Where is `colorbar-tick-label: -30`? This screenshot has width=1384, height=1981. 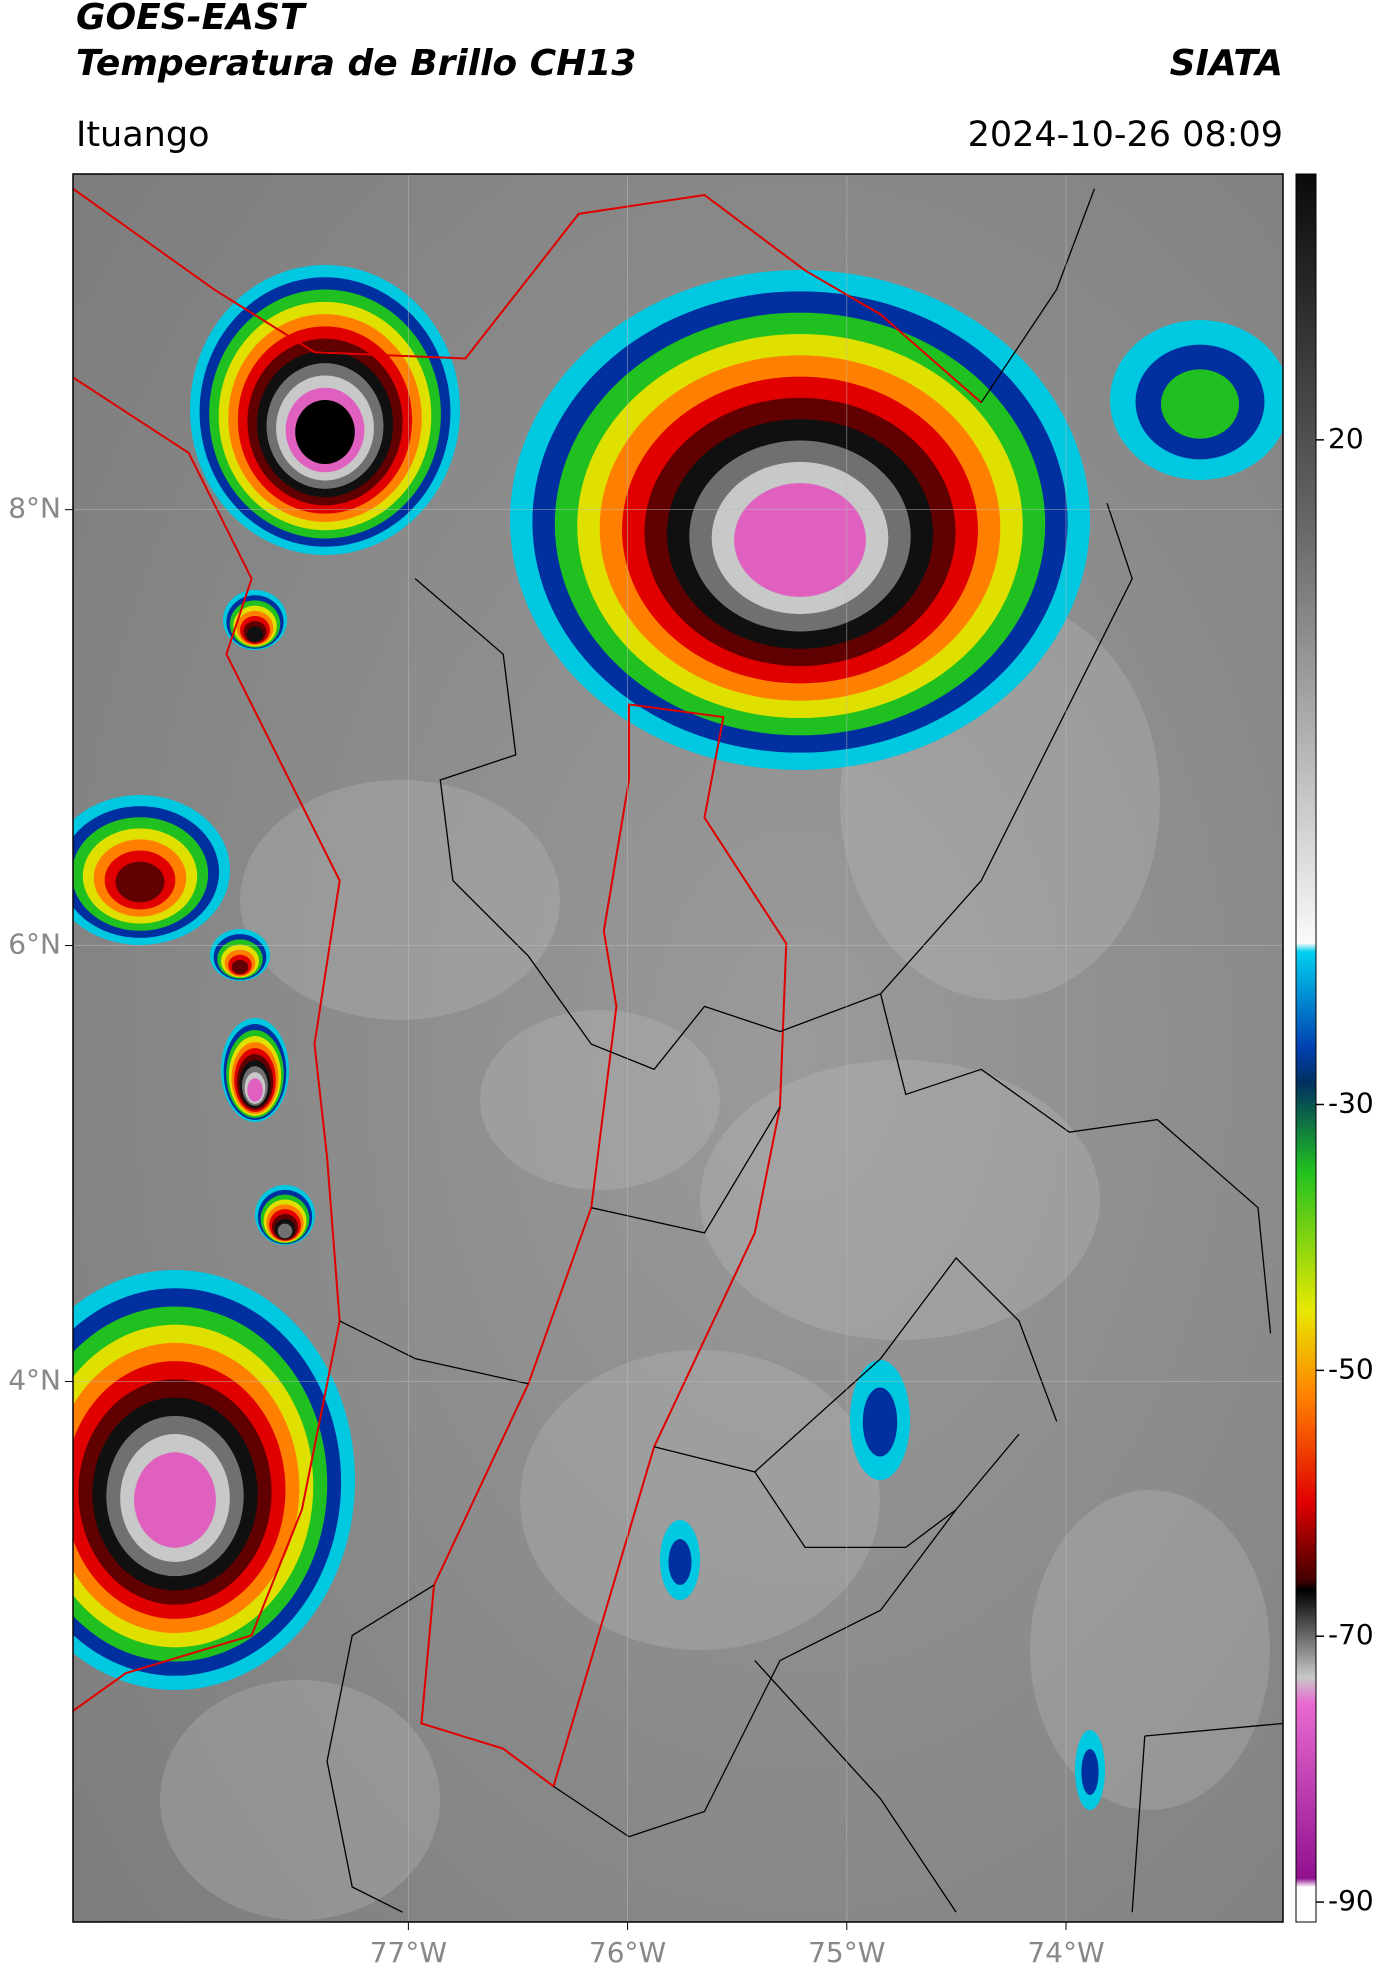 colorbar-tick-label: -30 is located at coordinates (1351, 1102).